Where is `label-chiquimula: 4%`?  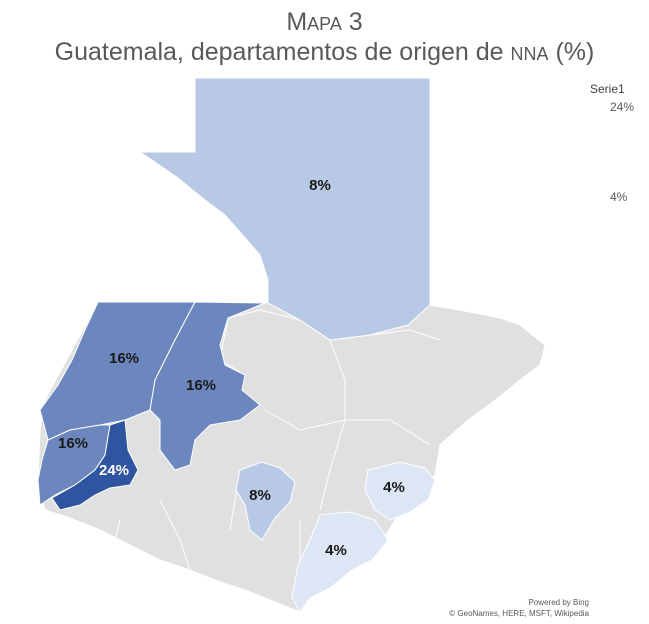
label-chiquimula: 4% is located at coordinates (394, 487).